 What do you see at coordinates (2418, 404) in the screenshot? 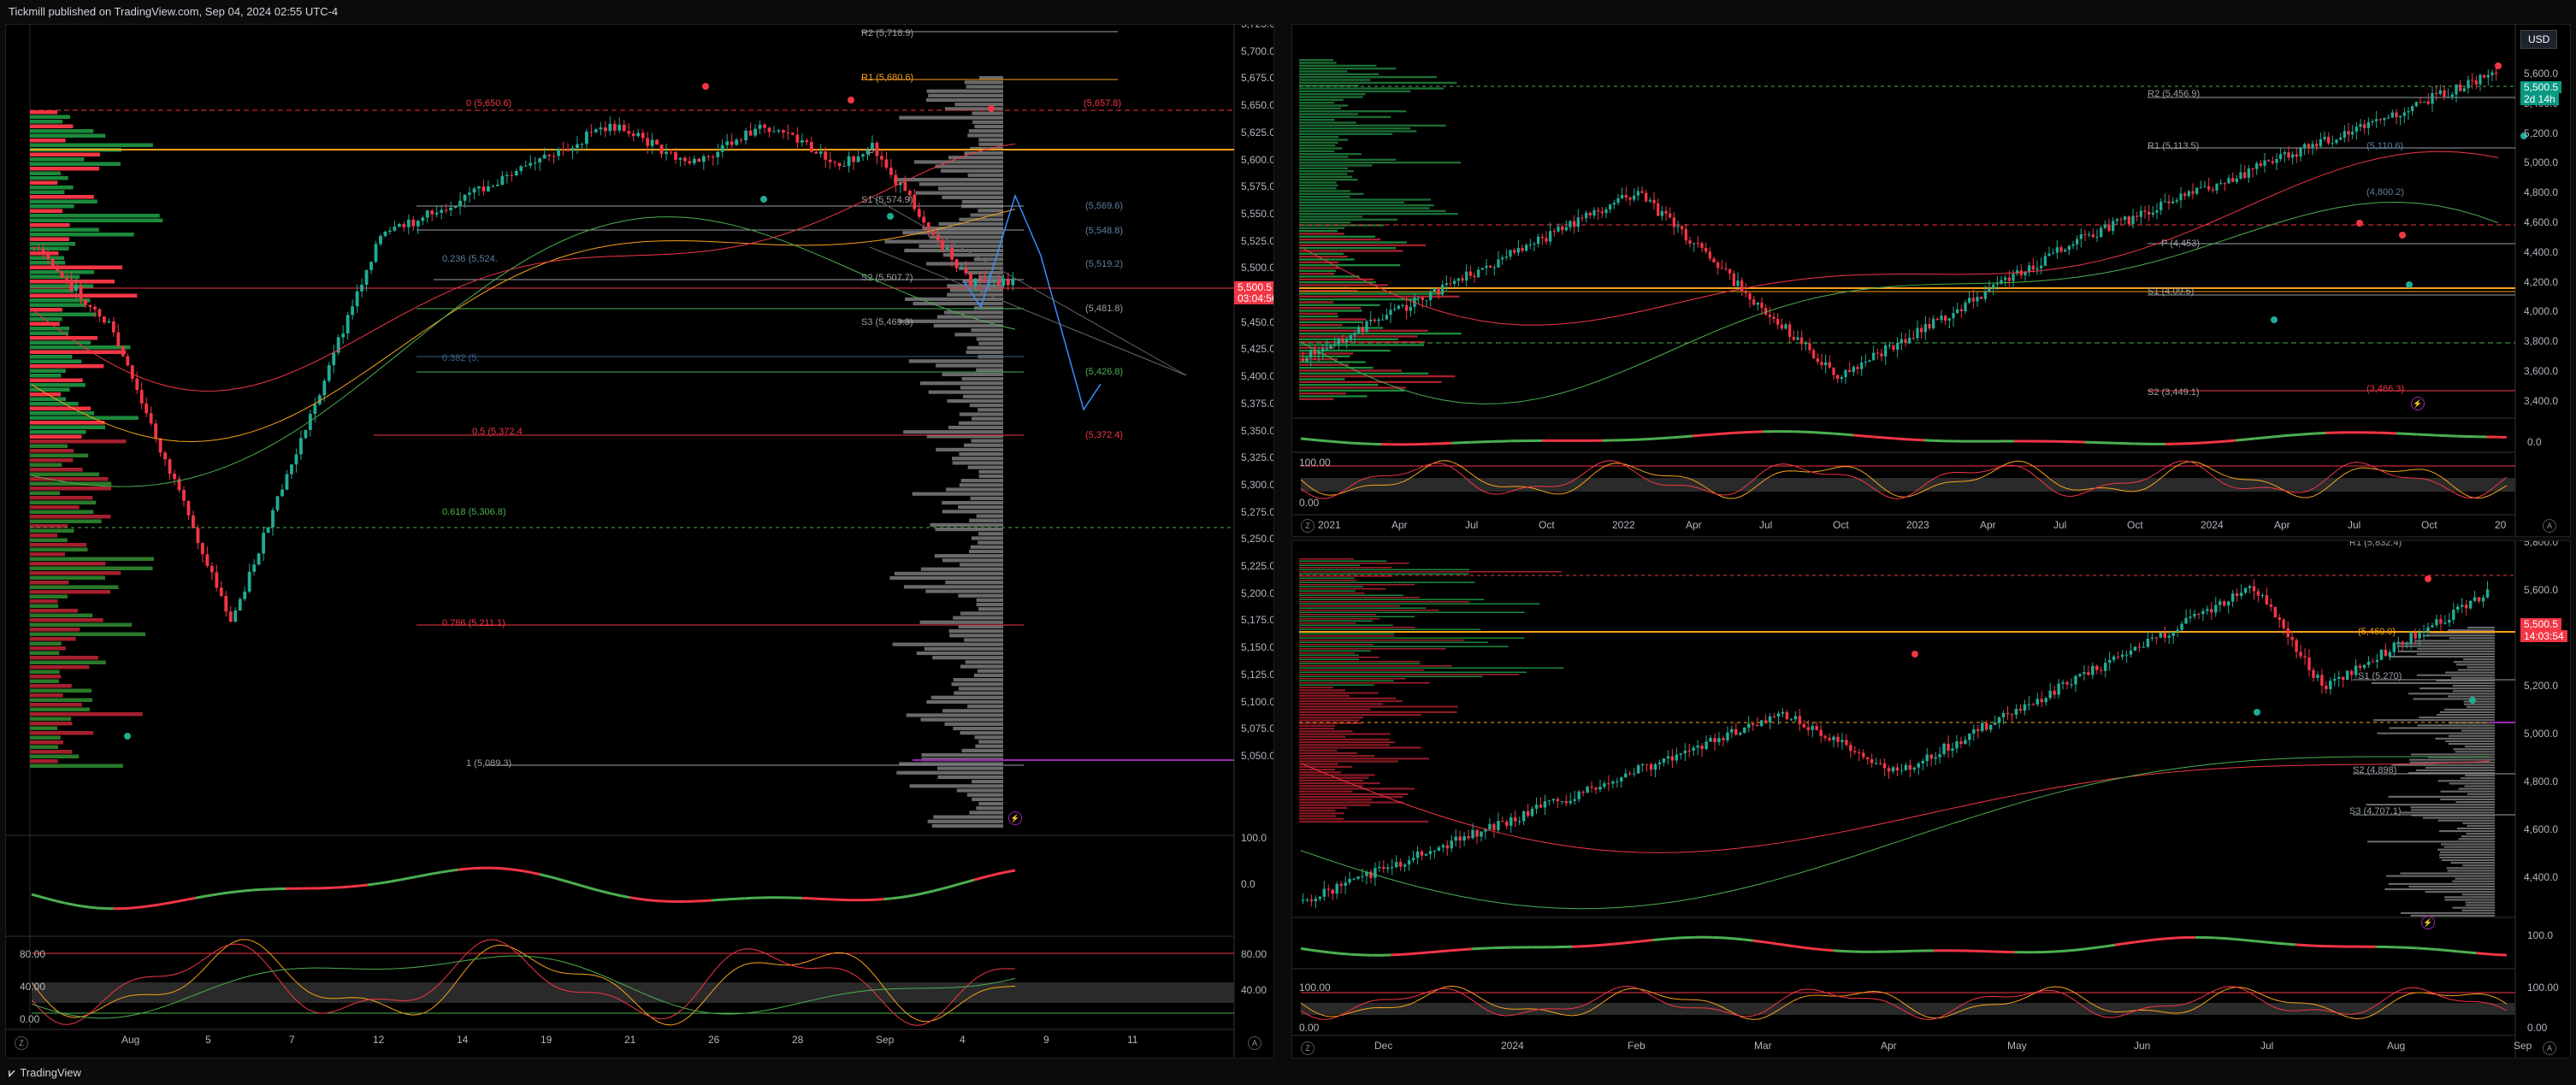
I see `rt-alert-icon: ⚡` at bounding box center [2418, 404].